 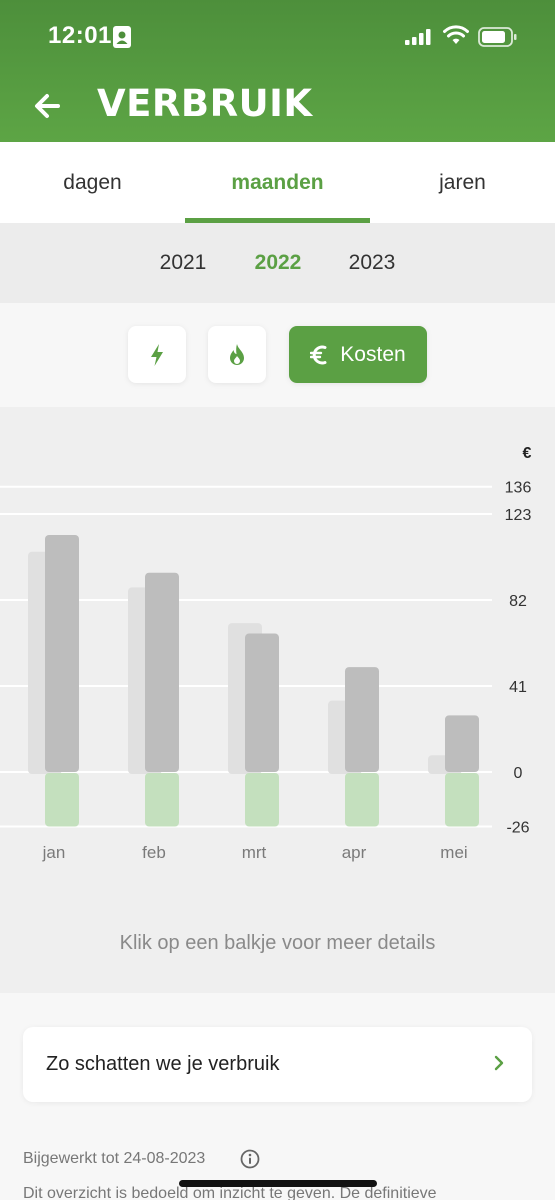 What do you see at coordinates (50, 106) in the screenshot?
I see `back-arrow-icon` at bounding box center [50, 106].